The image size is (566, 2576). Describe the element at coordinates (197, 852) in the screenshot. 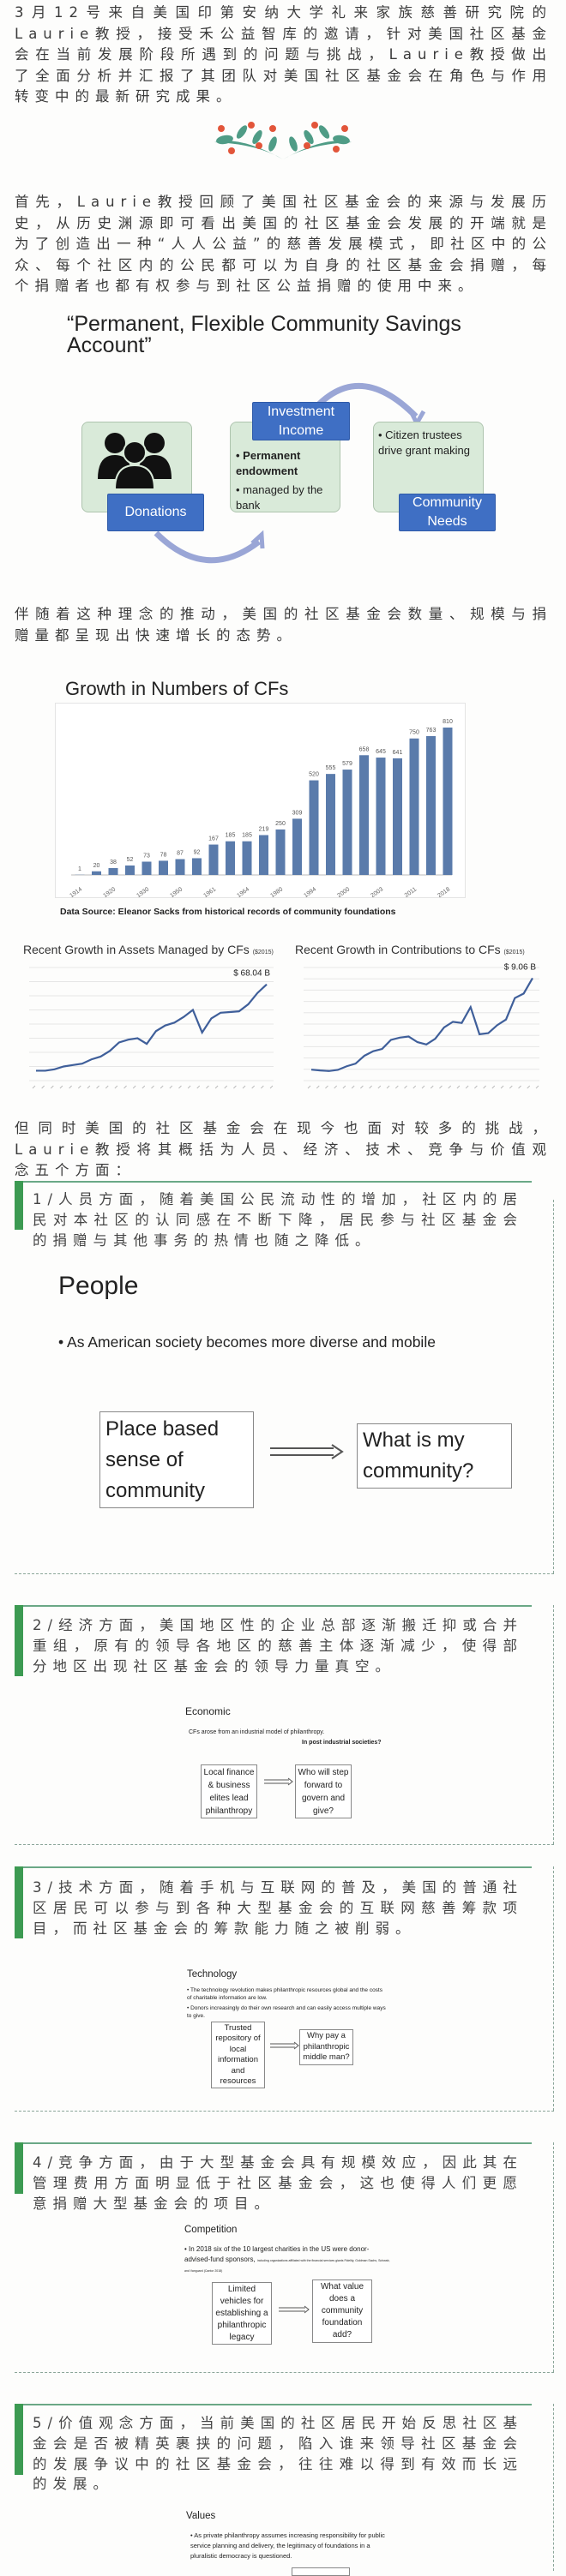

I see `bar-value-label: 92` at that location.